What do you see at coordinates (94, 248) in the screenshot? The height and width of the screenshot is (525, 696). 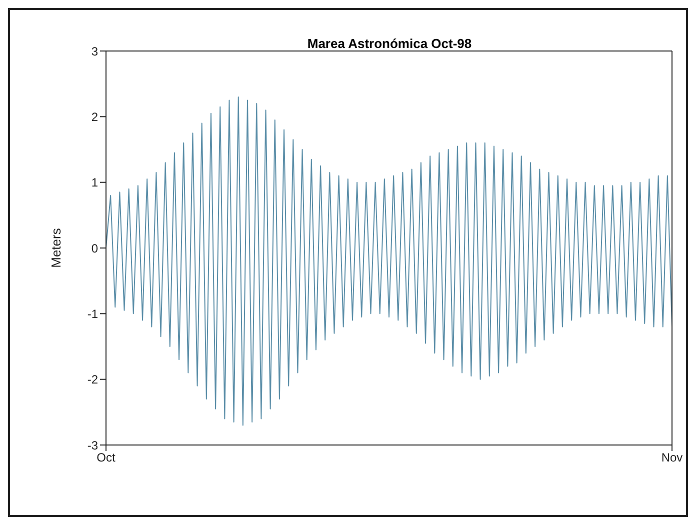 I see `y-tick-label: 0` at bounding box center [94, 248].